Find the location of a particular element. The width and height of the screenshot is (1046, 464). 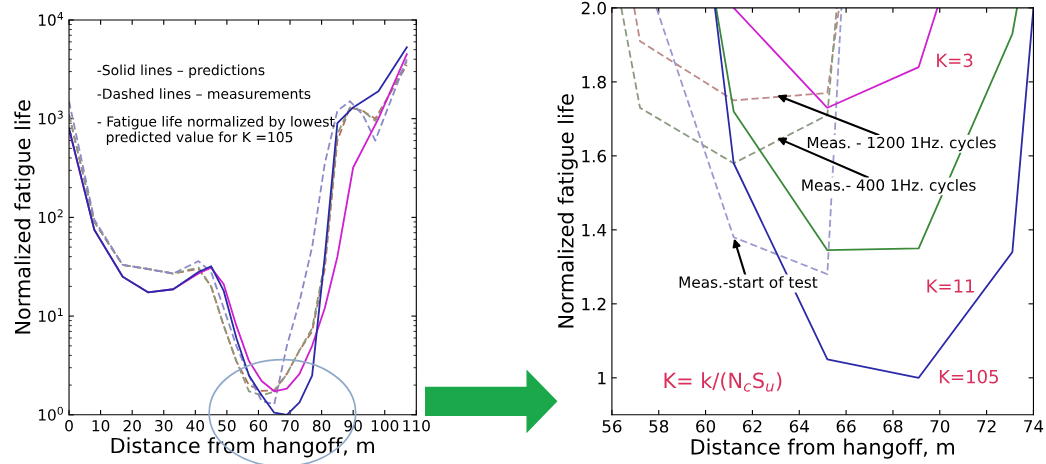

x-tick-label: 40 is located at coordinates (195, 425).